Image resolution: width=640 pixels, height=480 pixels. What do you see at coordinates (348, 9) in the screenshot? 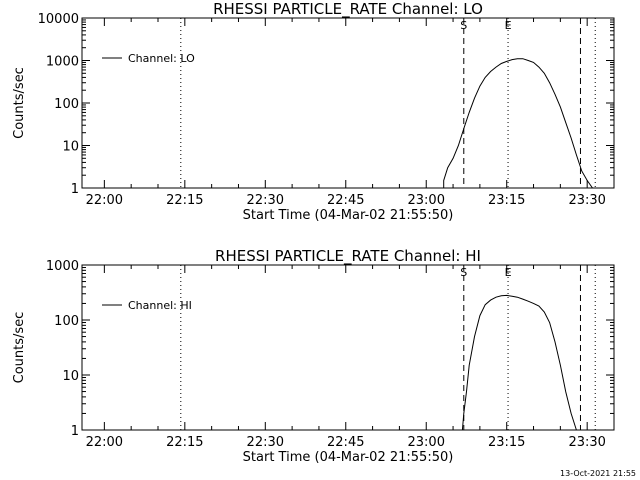
I see `chart-title: RHESSI PARTICLE_RATE Channel: LO` at bounding box center [348, 9].